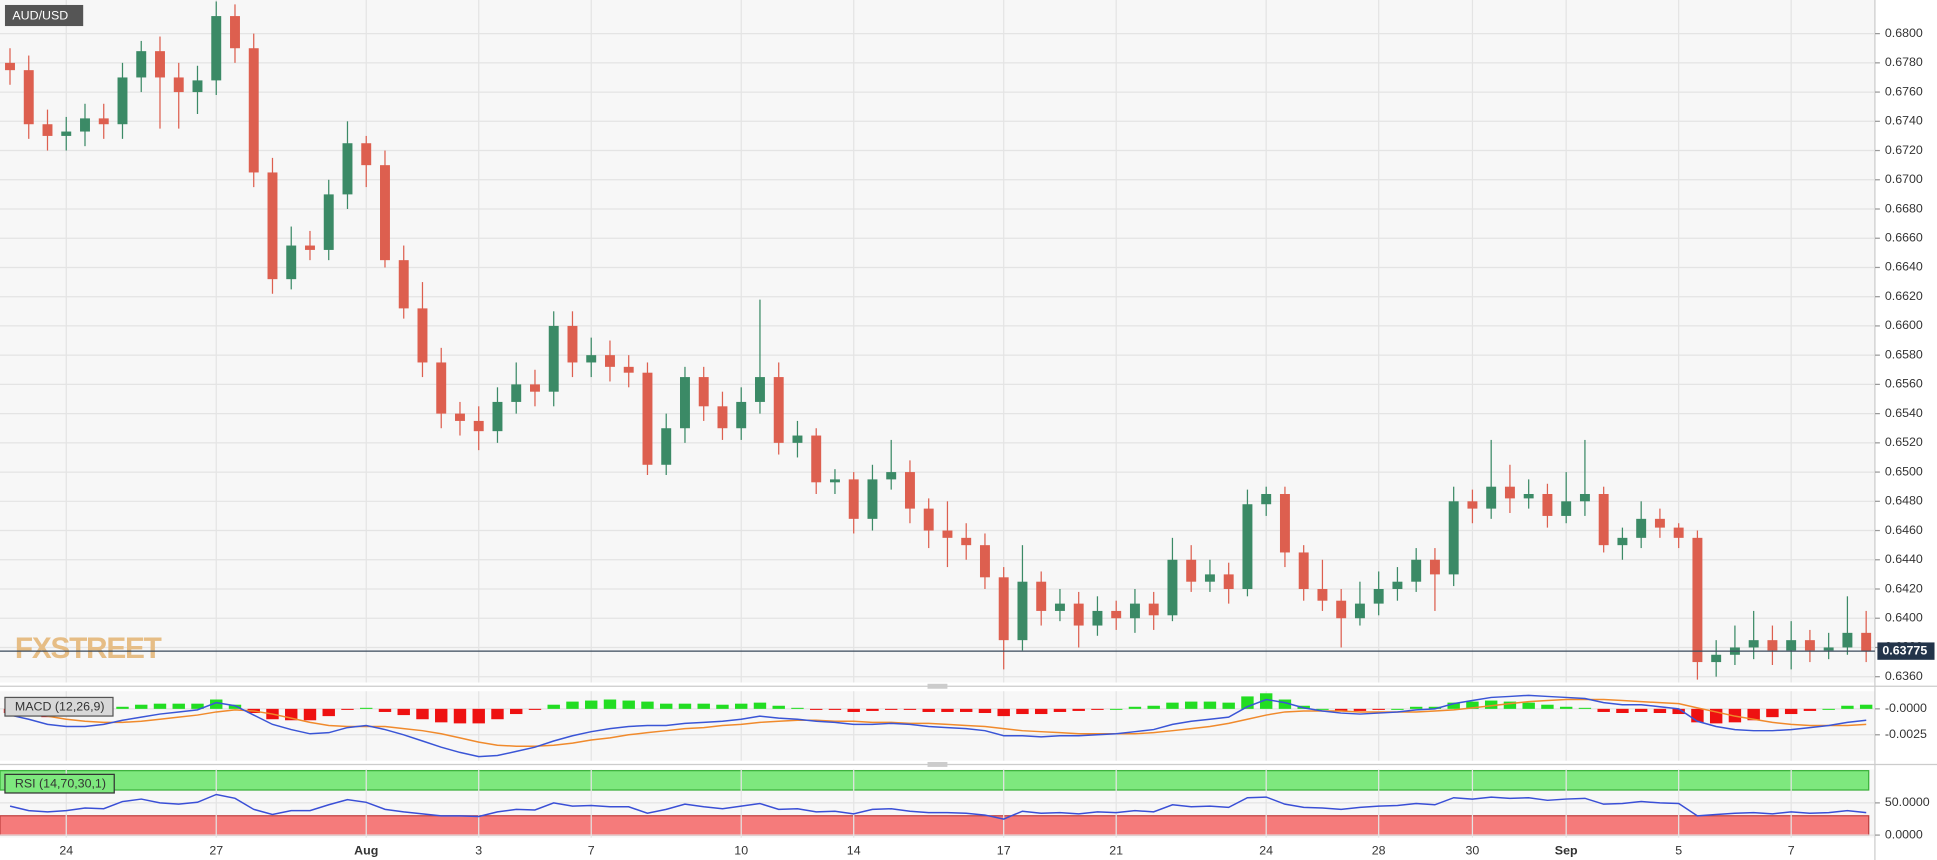  Describe the element at coordinates (1904, 208) in the screenshot. I see `y-tick-label: 0.6680` at that location.